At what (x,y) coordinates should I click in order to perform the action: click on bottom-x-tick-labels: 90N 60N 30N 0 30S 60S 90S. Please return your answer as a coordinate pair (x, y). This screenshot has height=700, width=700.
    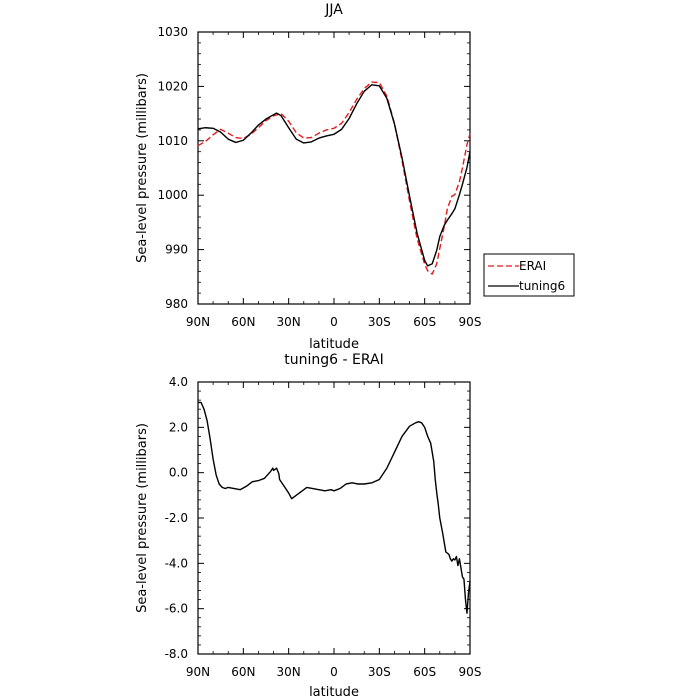
    Looking at the image, I should click on (334, 672).